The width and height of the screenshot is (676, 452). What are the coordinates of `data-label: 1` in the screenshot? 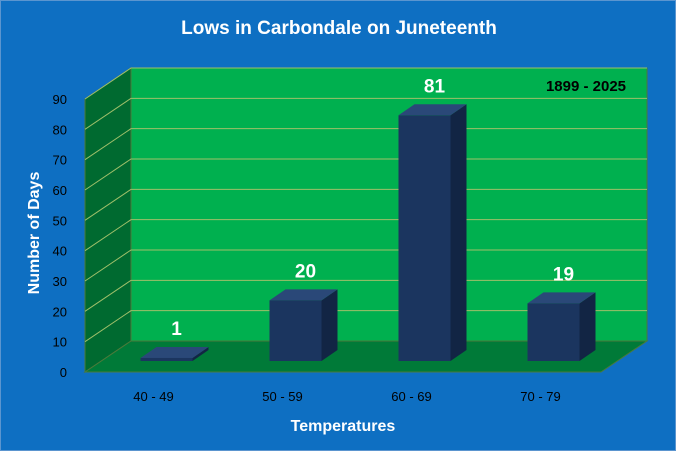 It's located at (176, 329).